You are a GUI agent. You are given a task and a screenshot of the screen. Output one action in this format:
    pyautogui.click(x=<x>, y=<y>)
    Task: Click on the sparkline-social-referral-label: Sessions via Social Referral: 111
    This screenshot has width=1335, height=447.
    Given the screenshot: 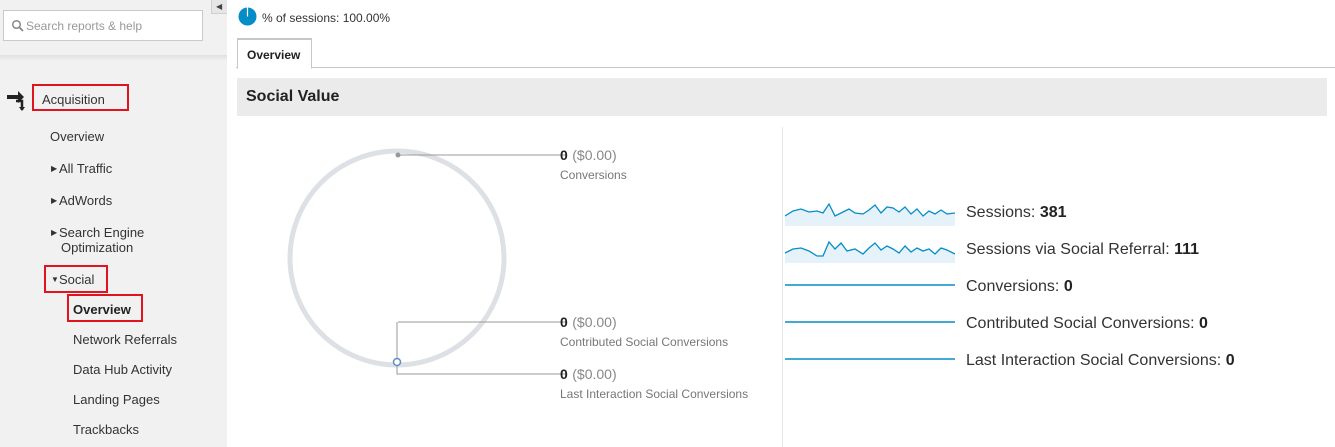 What is the action you would take?
    pyautogui.click(x=1082, y=250)
    